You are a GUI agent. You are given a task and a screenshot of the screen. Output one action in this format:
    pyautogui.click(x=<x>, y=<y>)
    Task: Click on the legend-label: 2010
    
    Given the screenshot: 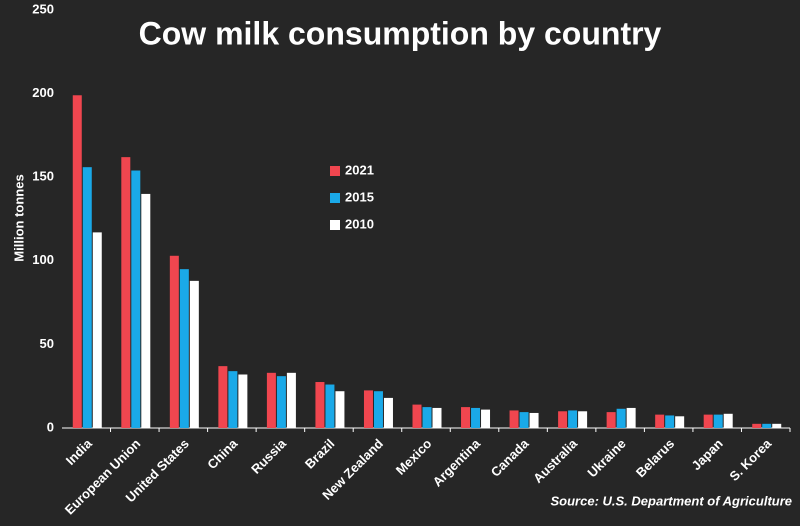 What is the action you would take?
    pyautogui.click(x=359, y=223)
    